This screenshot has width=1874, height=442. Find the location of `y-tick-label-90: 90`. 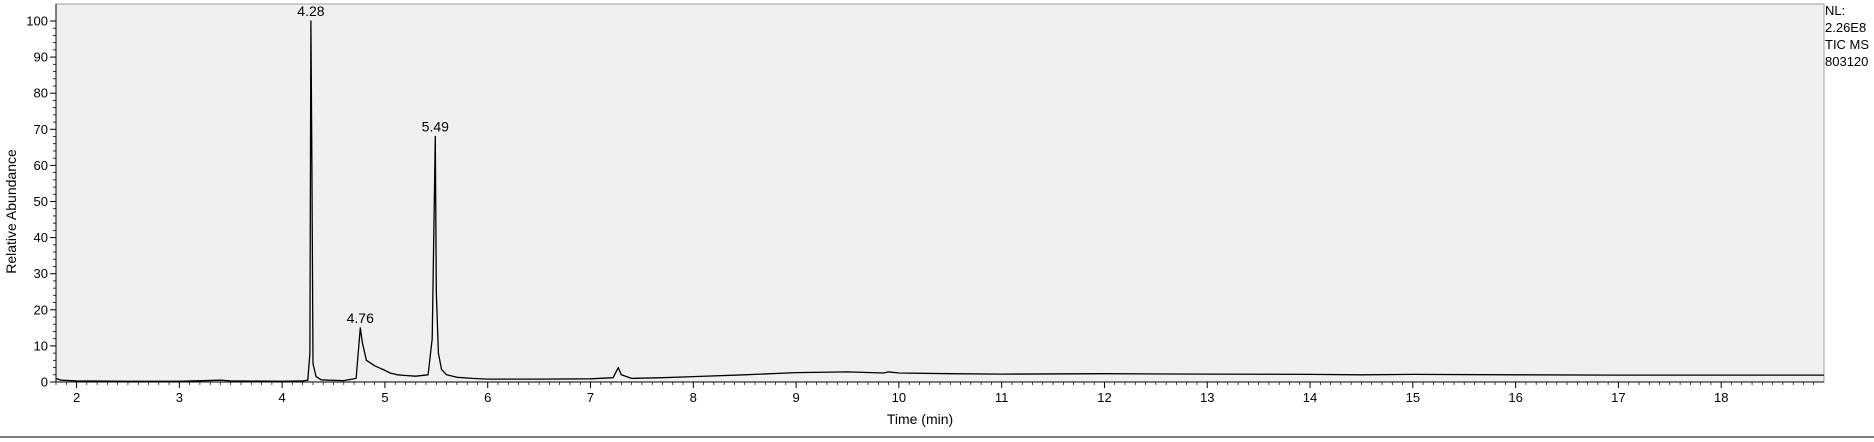

y-tick-label-90: 90 is located at coordinates (41, 57).